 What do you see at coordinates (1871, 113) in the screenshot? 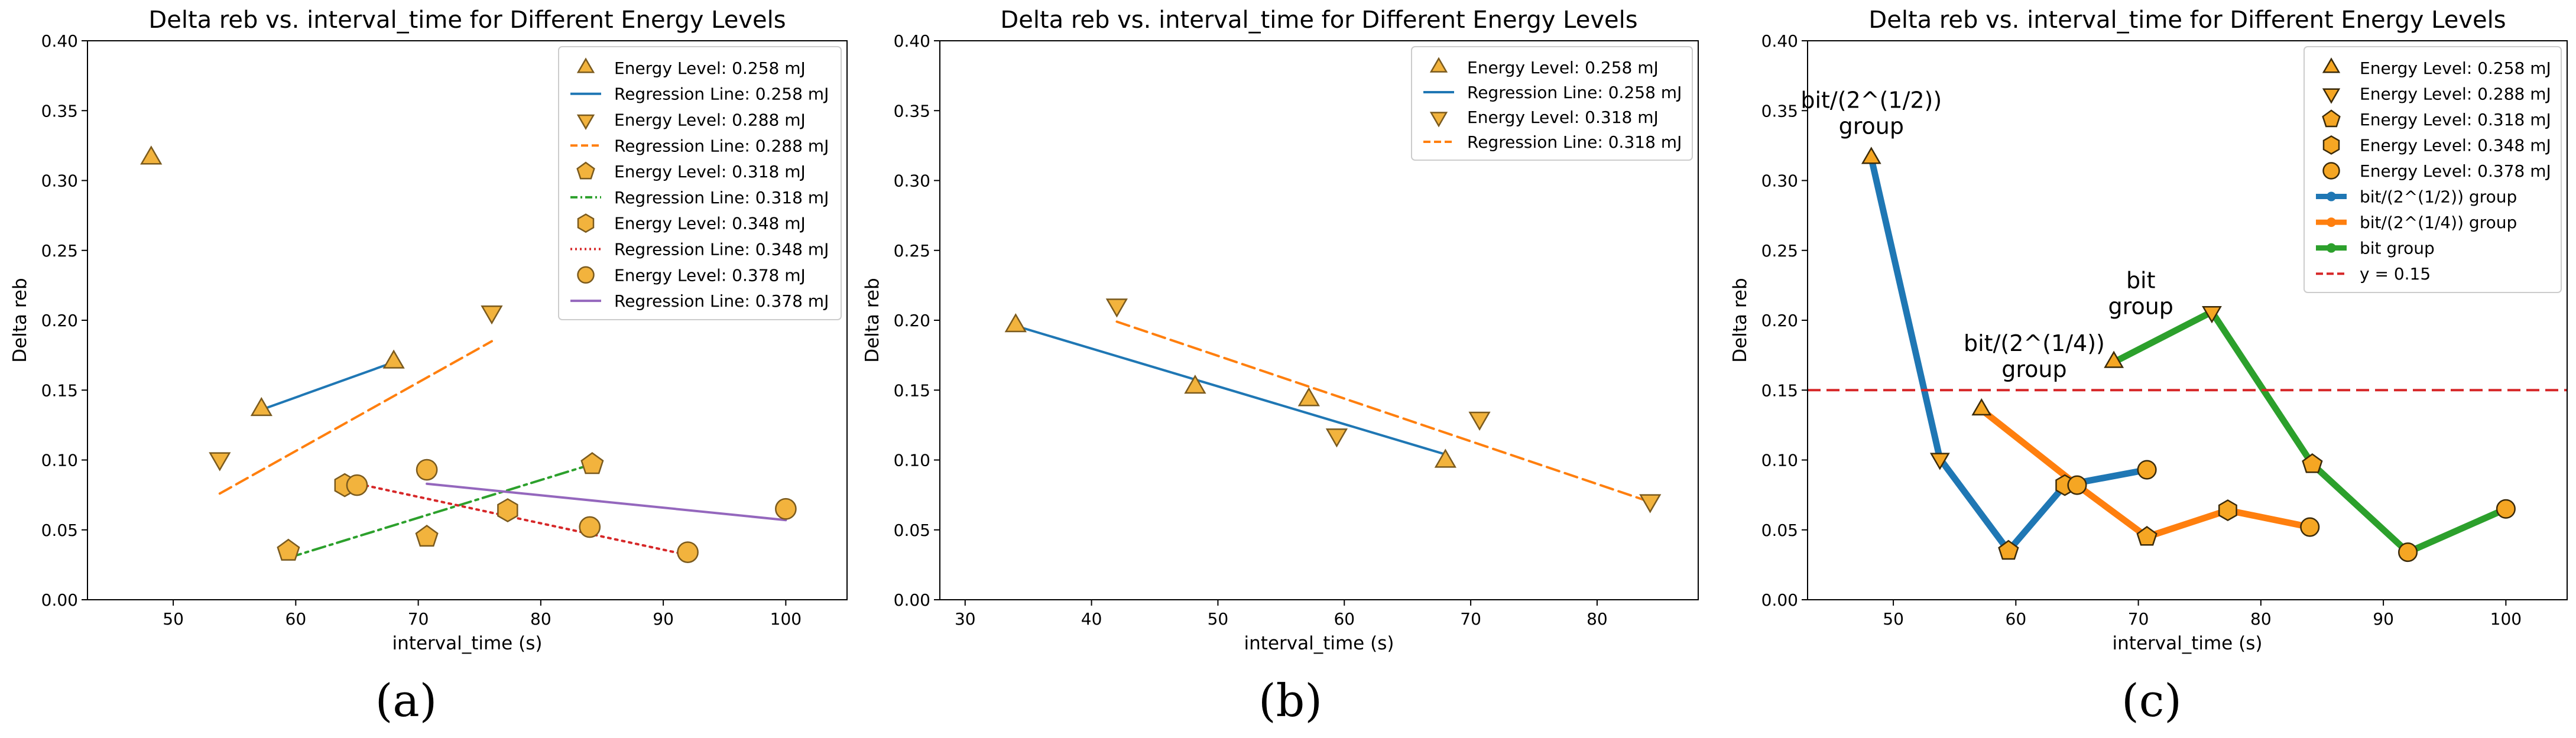
I see `group-annotation: bit/(2^(1/2)) group` at bounding box center [1871, 113].